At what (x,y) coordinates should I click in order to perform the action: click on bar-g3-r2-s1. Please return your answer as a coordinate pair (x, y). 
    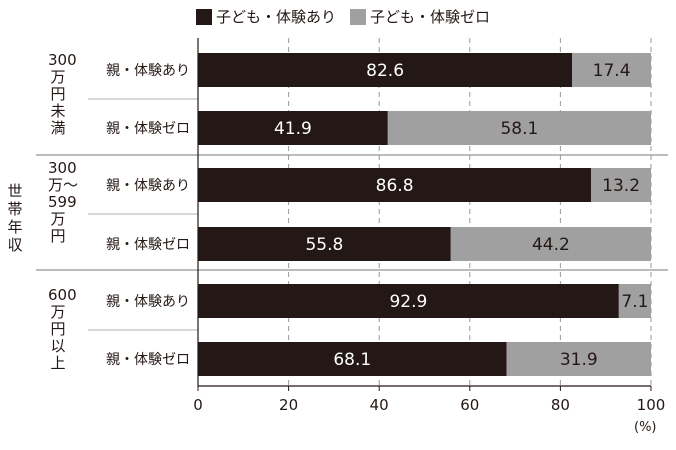
    Looking at the image, I should click on (352, 359).